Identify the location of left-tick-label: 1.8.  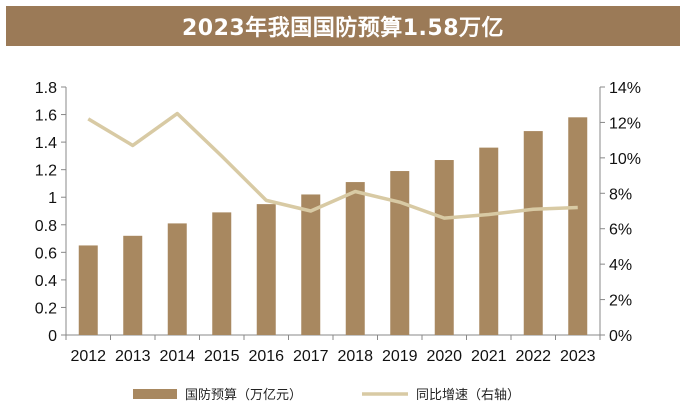
(46, 88).